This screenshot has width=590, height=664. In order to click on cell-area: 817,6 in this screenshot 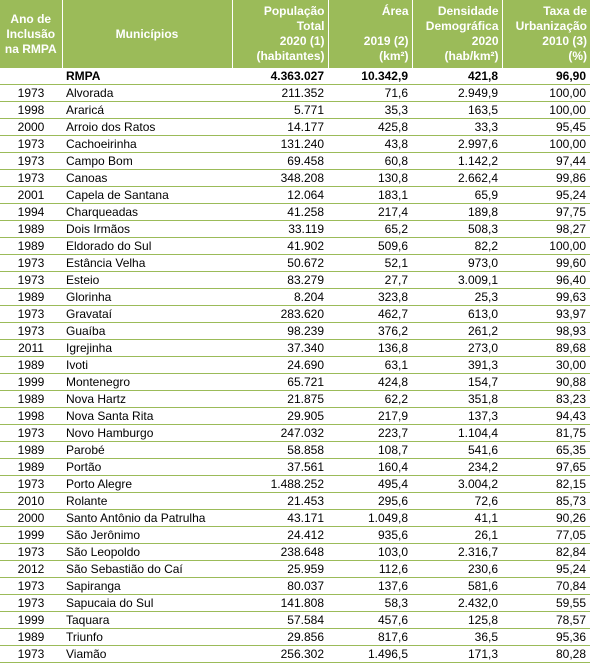, I will do `click(370, 637)`.